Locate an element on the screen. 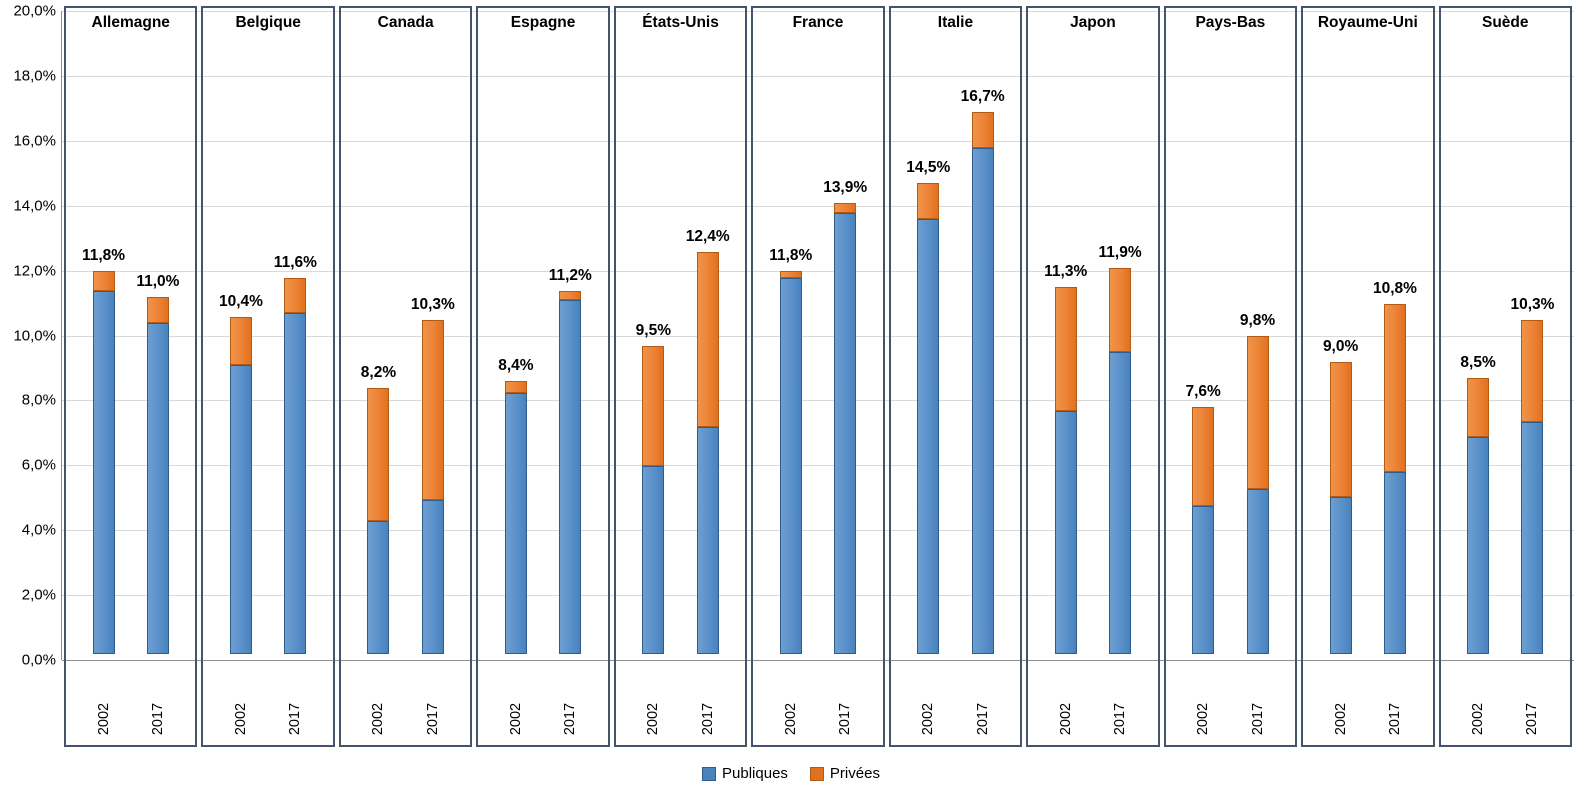  legend-item: Publiques is located at coordinates (745, 773).